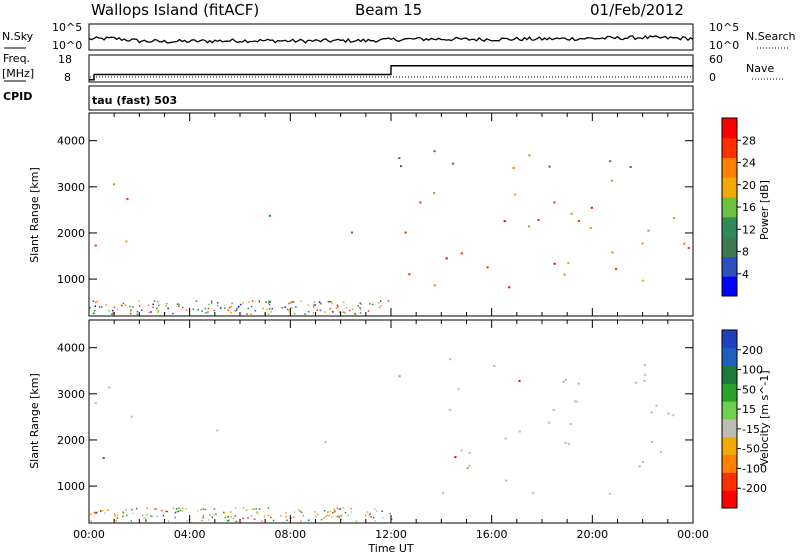 The height and width of the screenshot is (554, 800). I want to click on colorbar-tick-label: 50, so click(749, 389).